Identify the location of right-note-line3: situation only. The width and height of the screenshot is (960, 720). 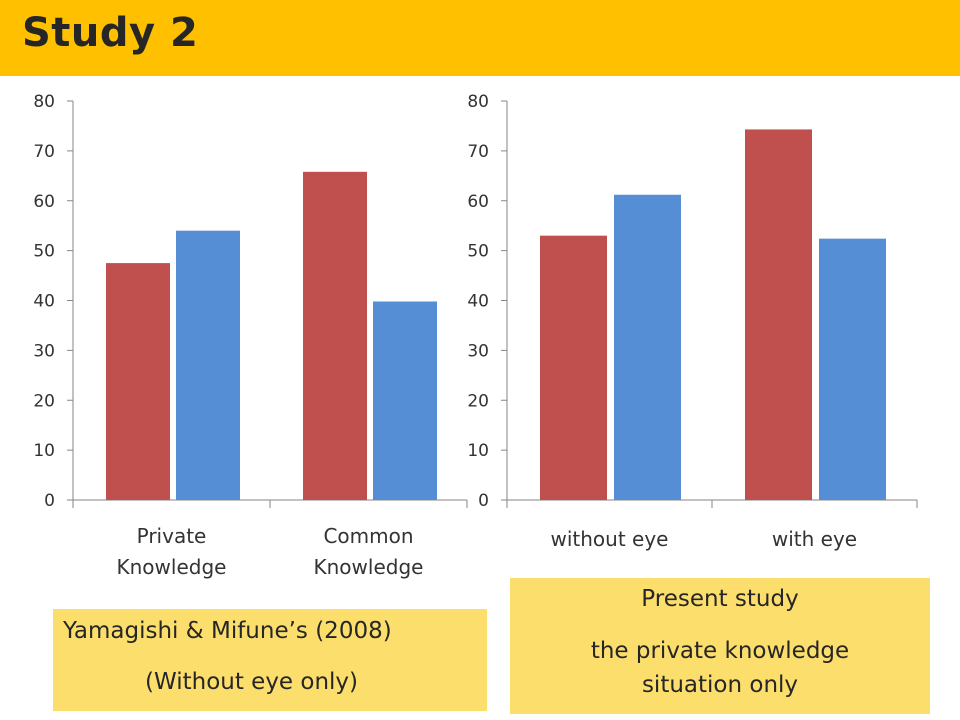
(720, 685).